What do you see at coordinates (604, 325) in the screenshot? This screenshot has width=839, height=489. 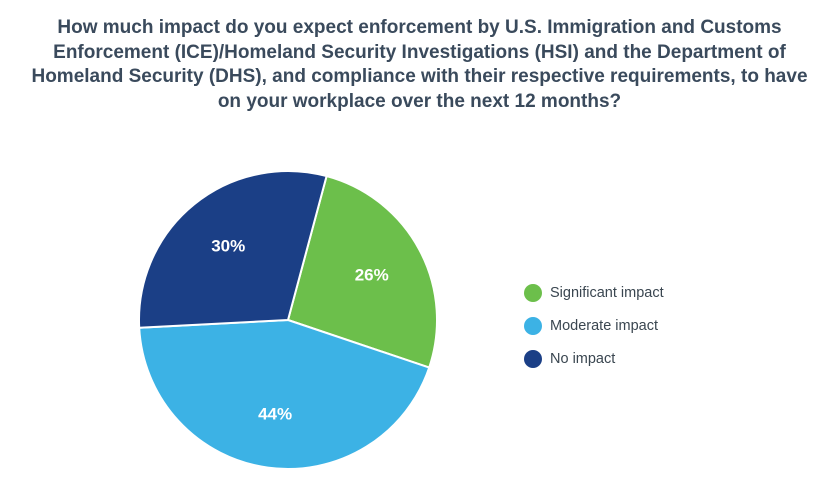 I see `legend-label: Moderate impact` at bounding box center [604, 325].